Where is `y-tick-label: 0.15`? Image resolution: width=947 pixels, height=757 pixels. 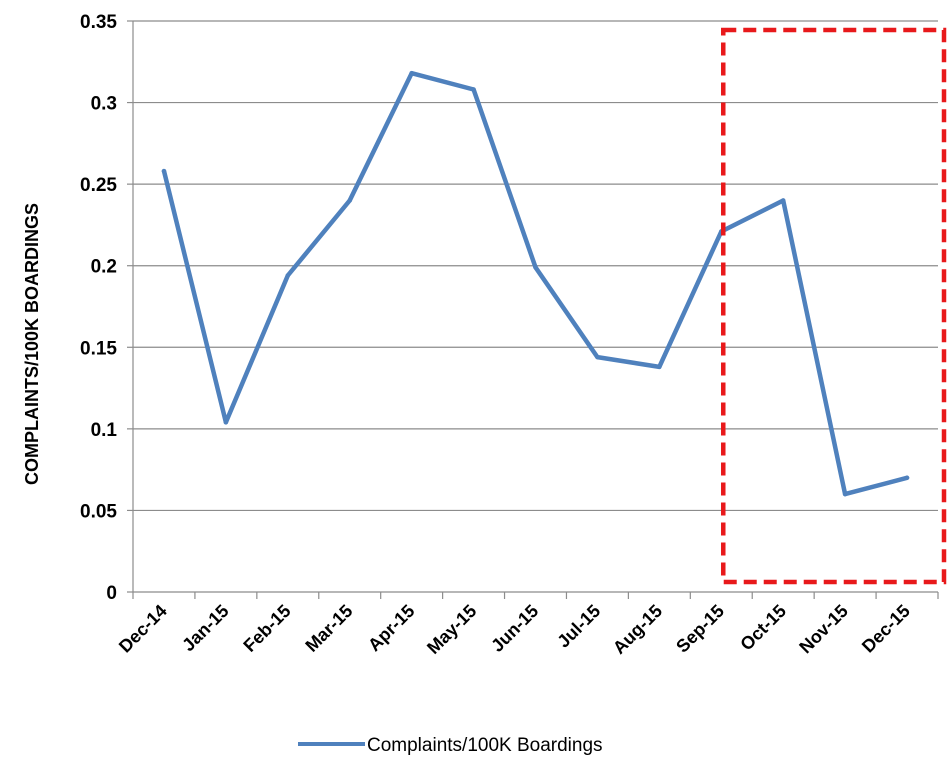
y-tick-label: 0.15 is located at coordinates (98, 348).